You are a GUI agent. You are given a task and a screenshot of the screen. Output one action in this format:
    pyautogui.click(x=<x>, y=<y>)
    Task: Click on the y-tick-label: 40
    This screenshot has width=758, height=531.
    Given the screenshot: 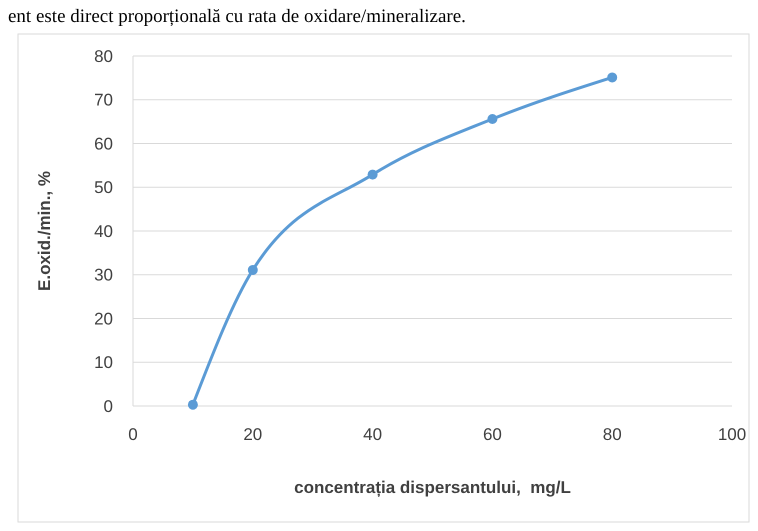 What is the action you would take?
    pyautogui.click(x=103, y=231)
    